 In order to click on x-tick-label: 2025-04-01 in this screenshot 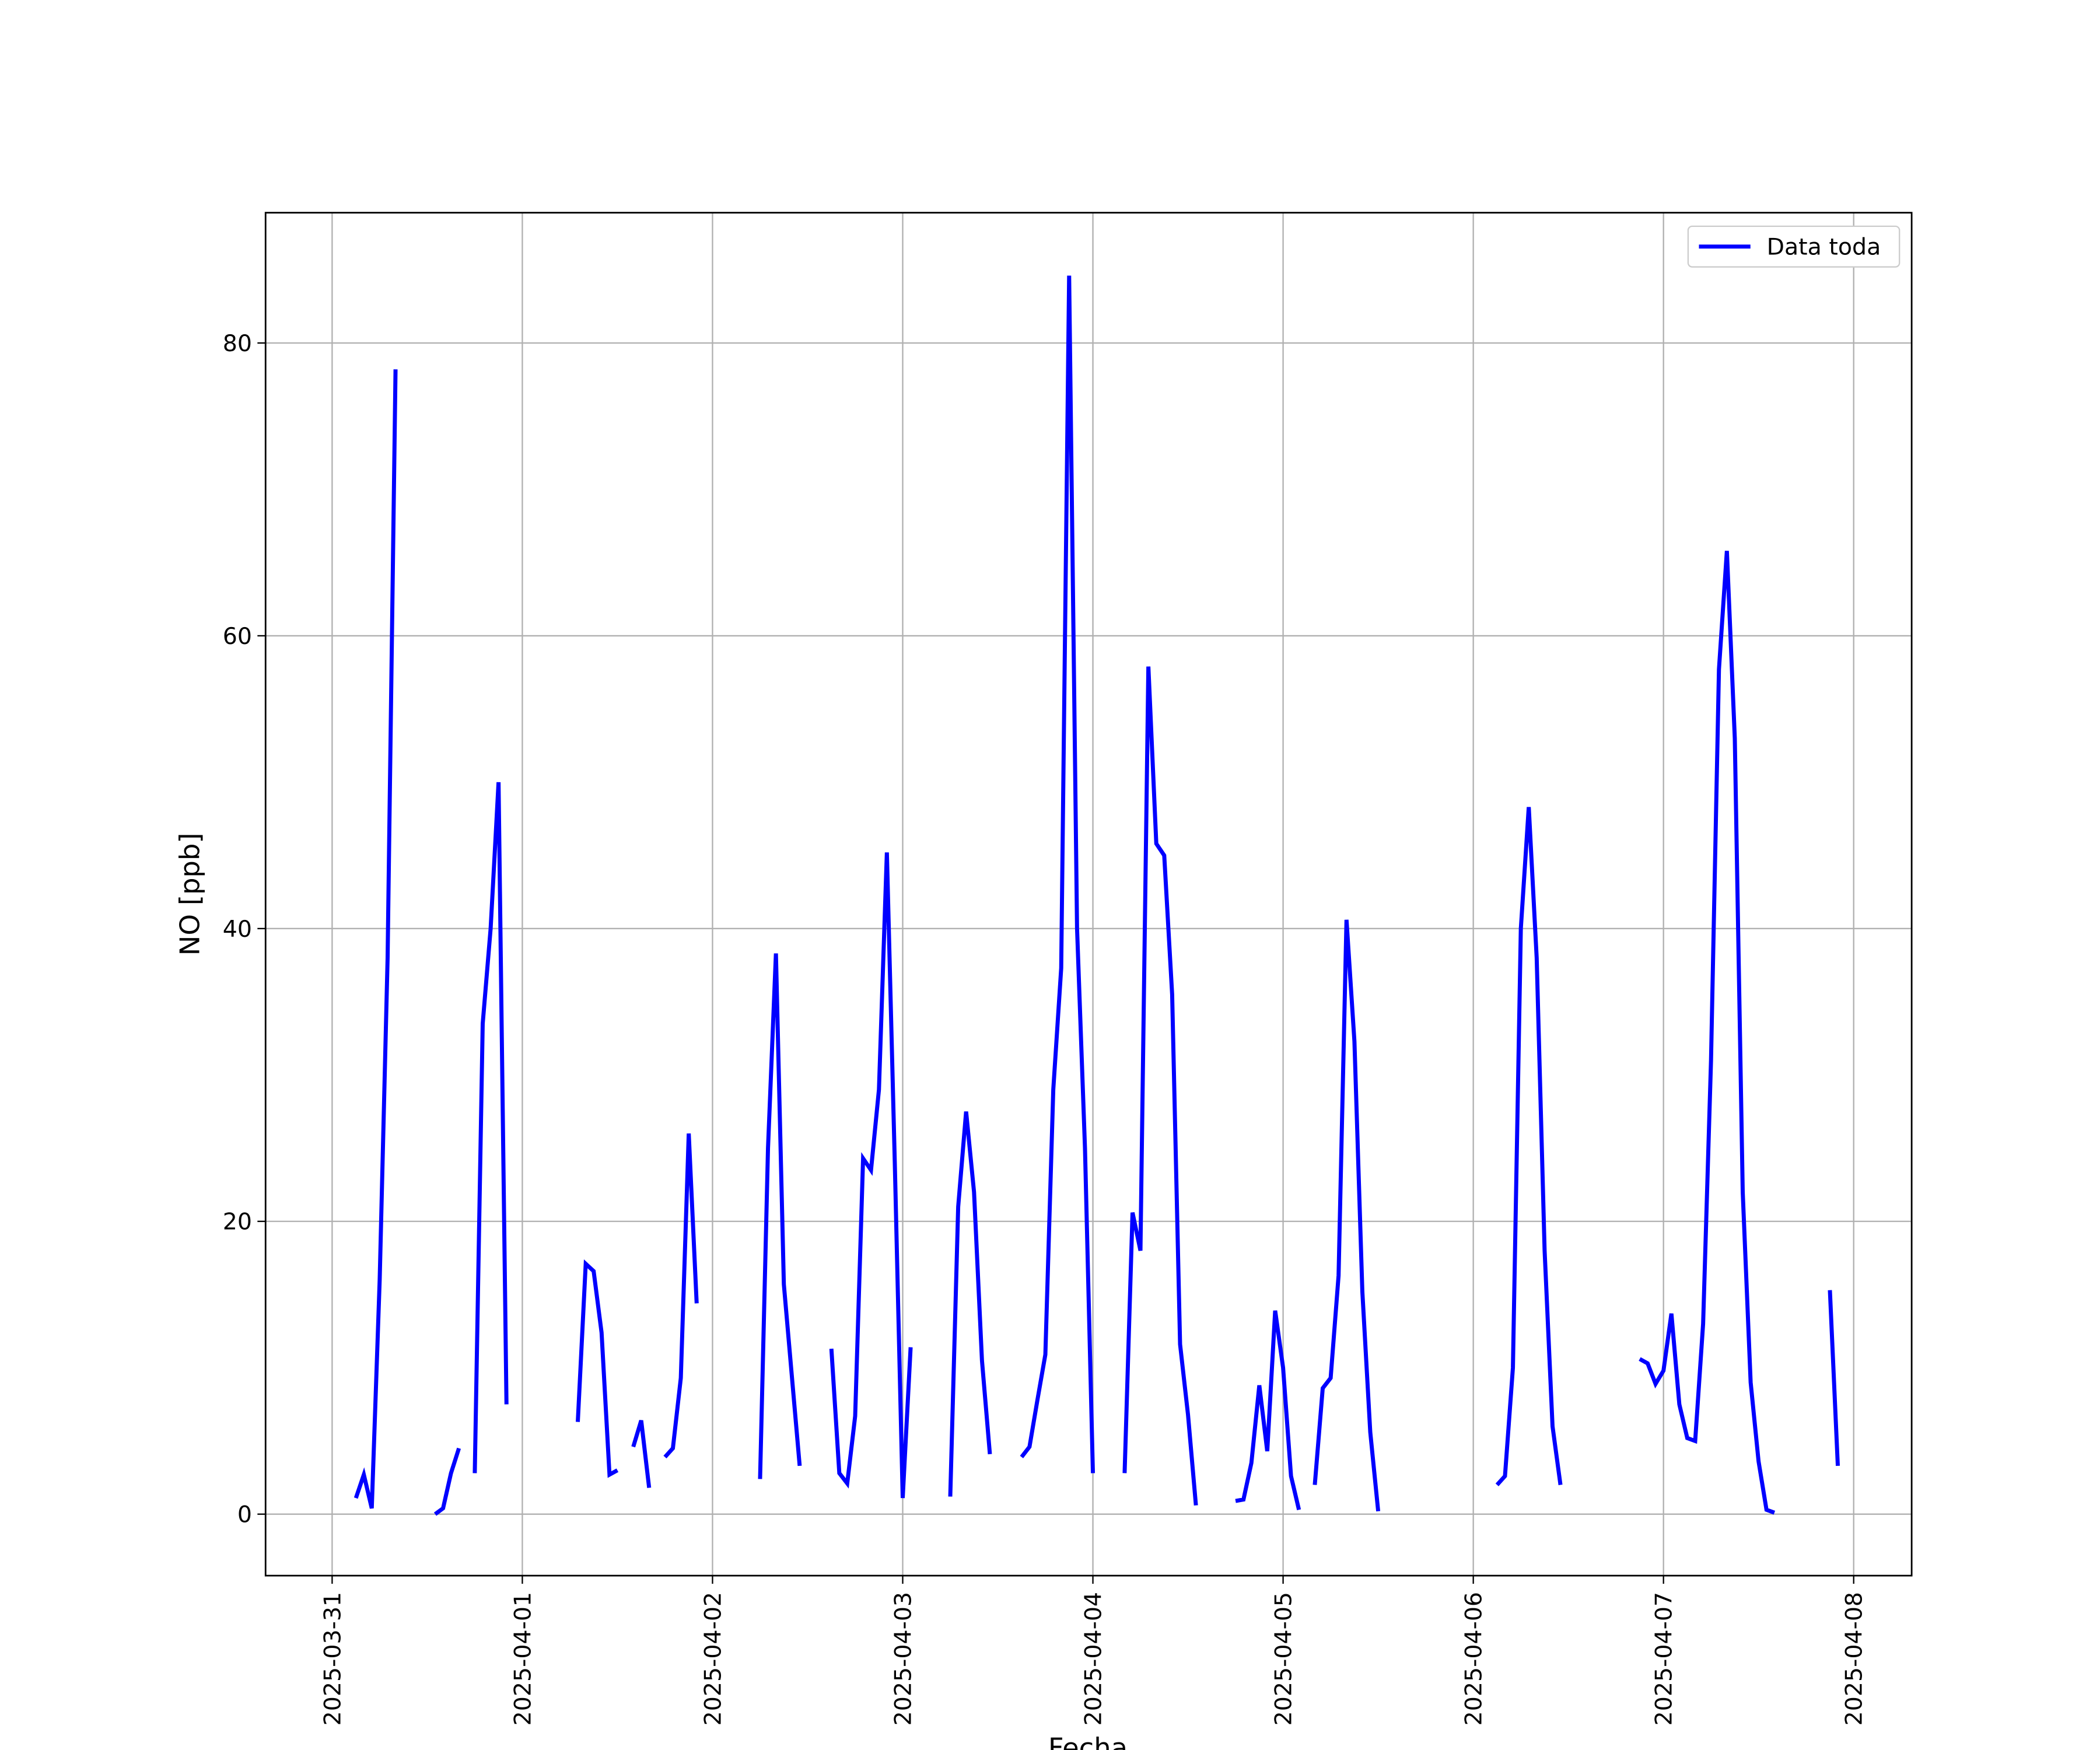, I will do `click(522, 1659)`.